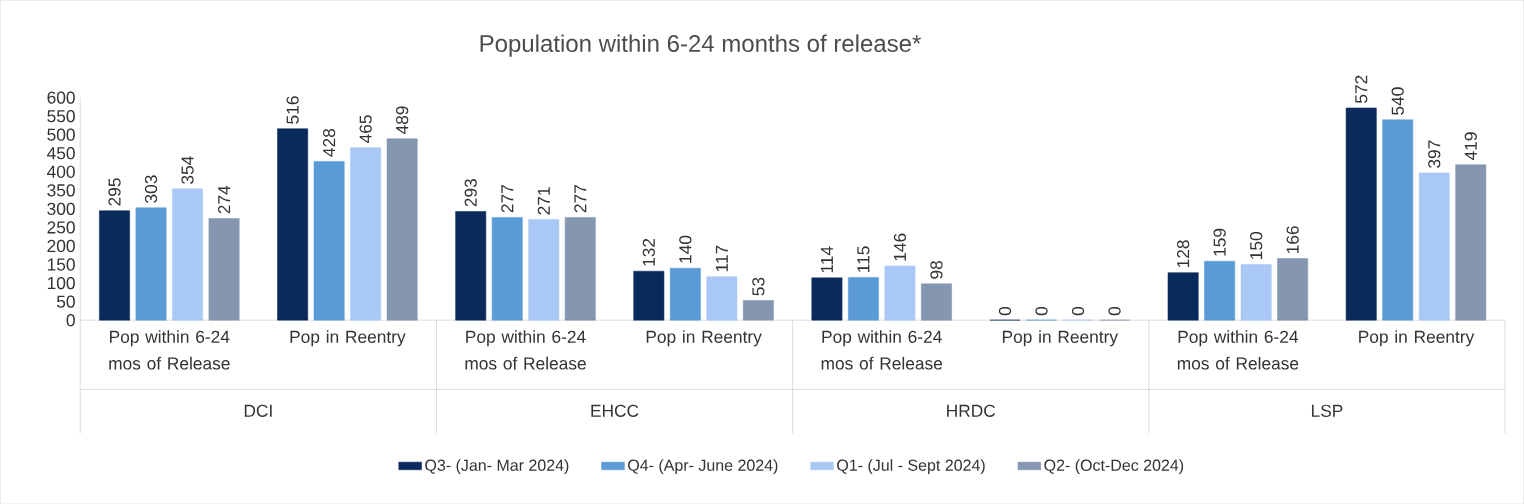 The image size is (1524, 504). I want to click on y-tick-label: 600, so click(61, 97).